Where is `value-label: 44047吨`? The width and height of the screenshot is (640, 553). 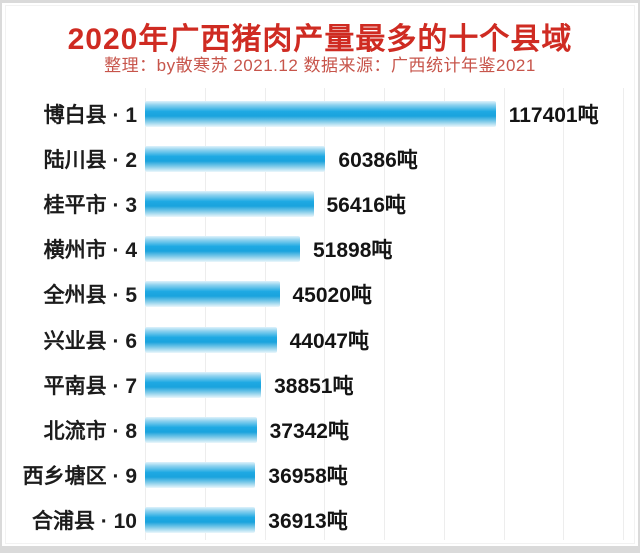
value-label: 44047吨 is located at coordinates (329, 341).